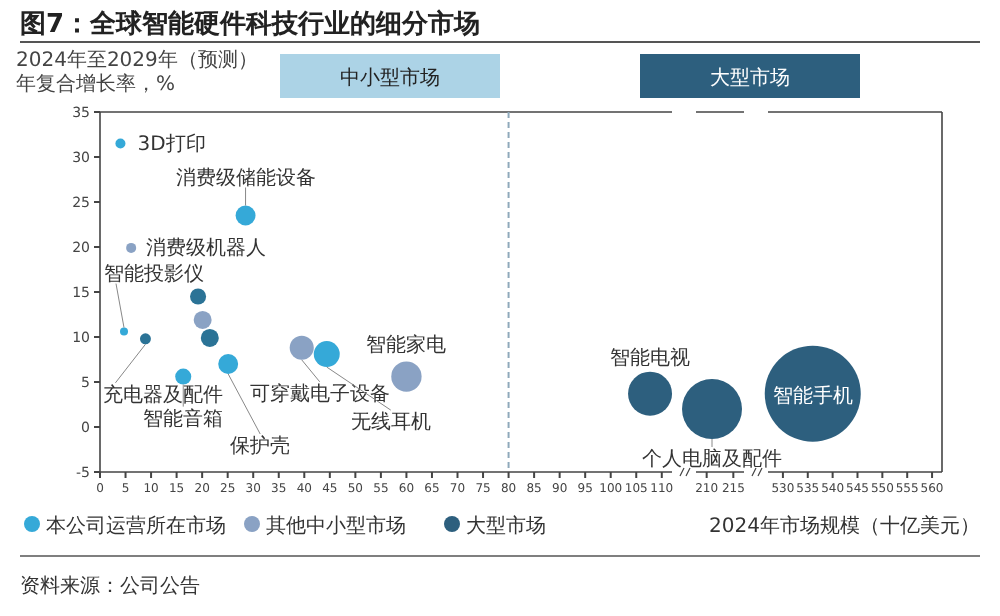 Image resolution: width=1000 pixels, height=616 pixels. Describe the element at coordinates (506, 526) in the screenshot. I see `legend-label: 大型市场` at that location.